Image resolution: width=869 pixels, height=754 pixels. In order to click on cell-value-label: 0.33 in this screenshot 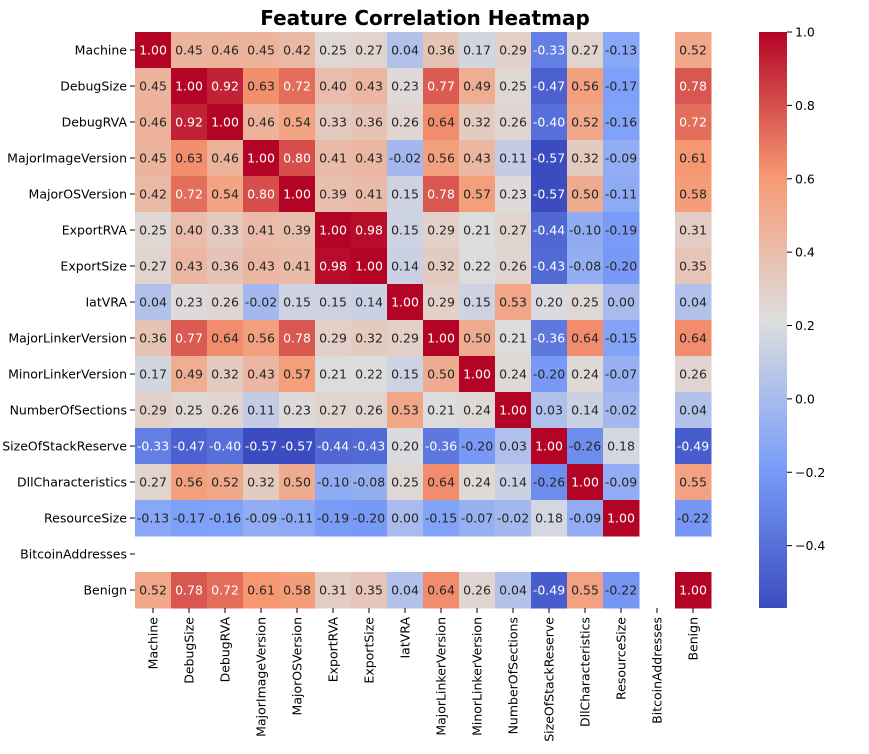, I will do `click(333, 122)`.